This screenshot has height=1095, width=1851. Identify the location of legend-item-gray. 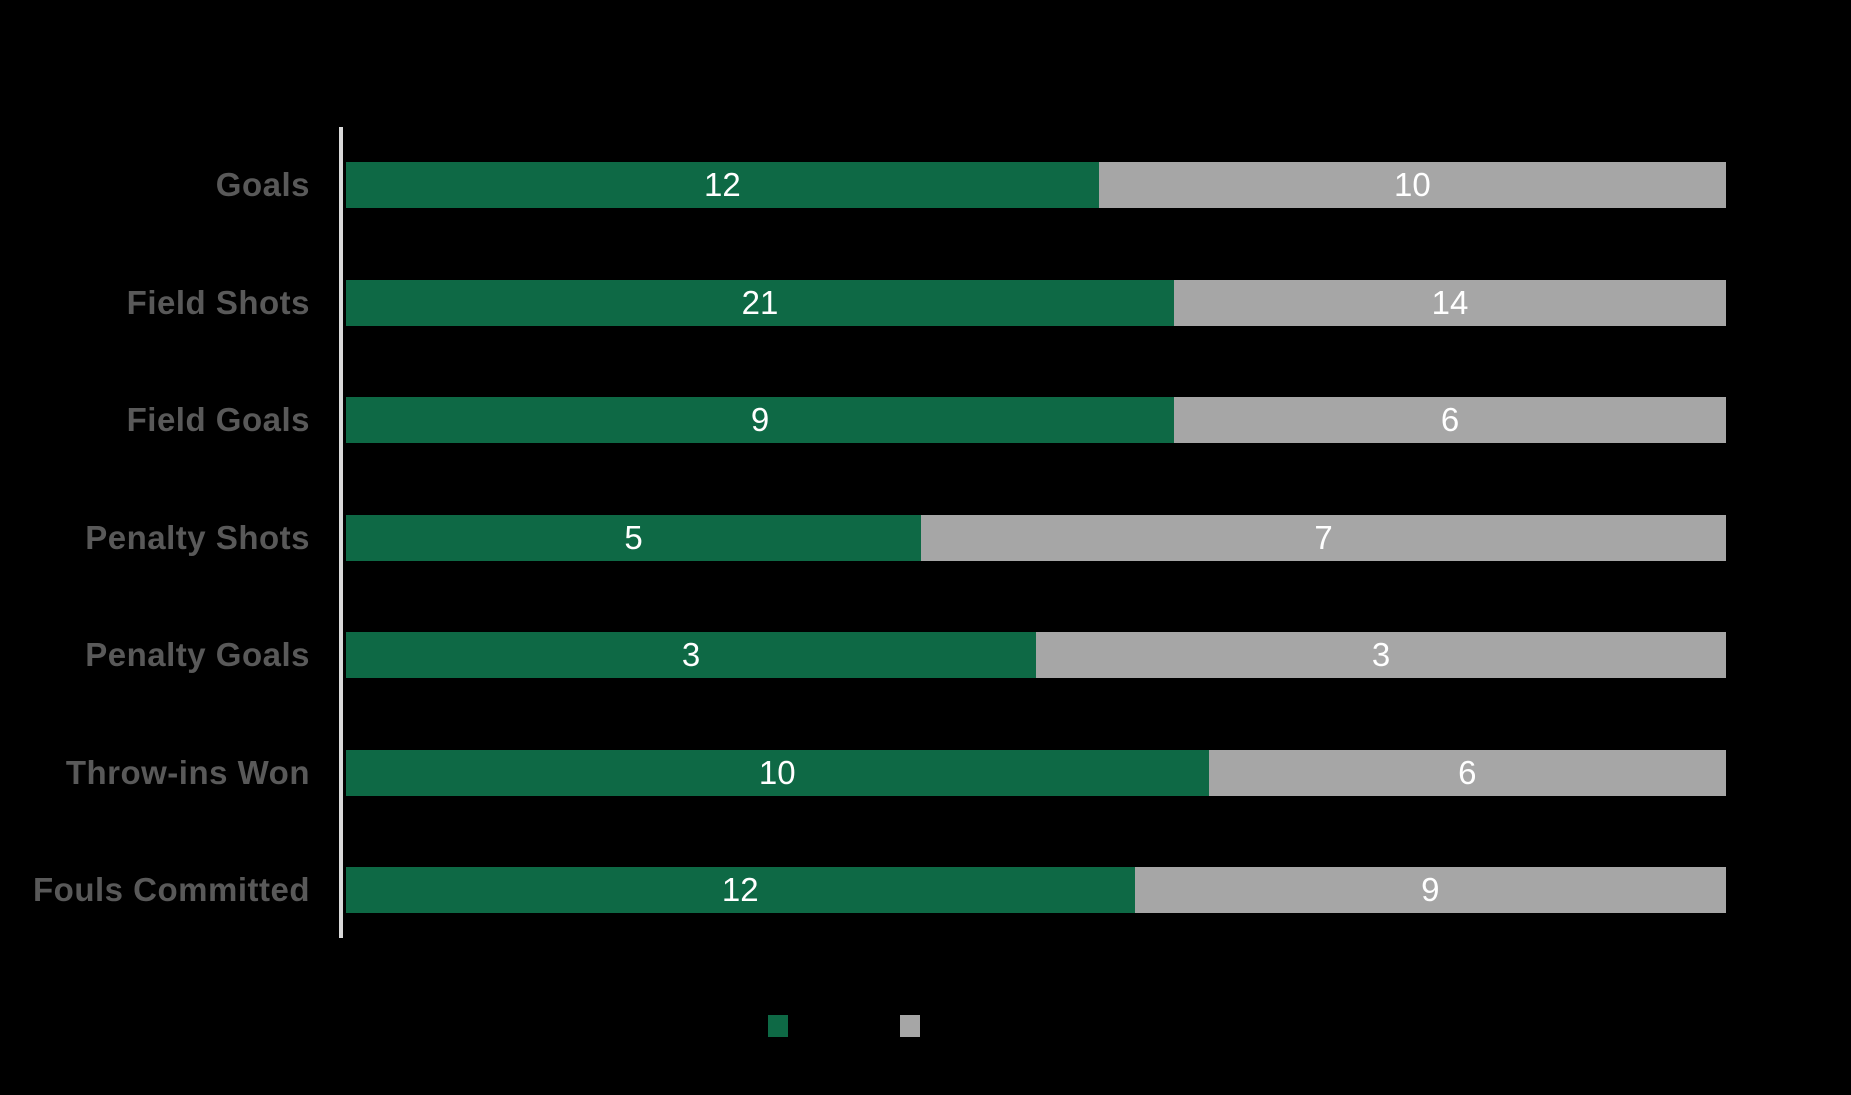
(915, 1026).